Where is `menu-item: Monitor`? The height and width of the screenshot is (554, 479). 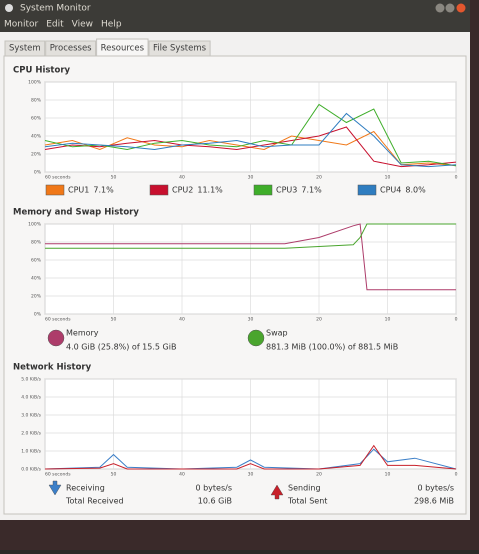 menu-item: Monitor is located at coordinates (21, 25).